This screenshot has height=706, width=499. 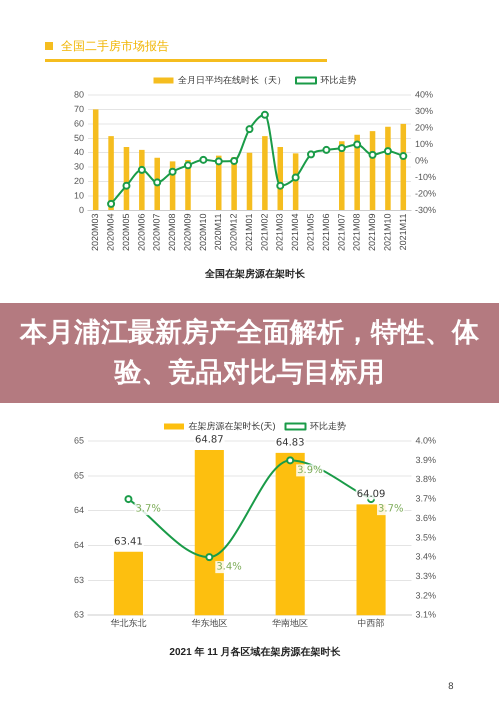 What do you see at coordinates (425, 440) in the screenshot?
I see `y2-tick-label: 4.0%` at bounding box center [425, 440].